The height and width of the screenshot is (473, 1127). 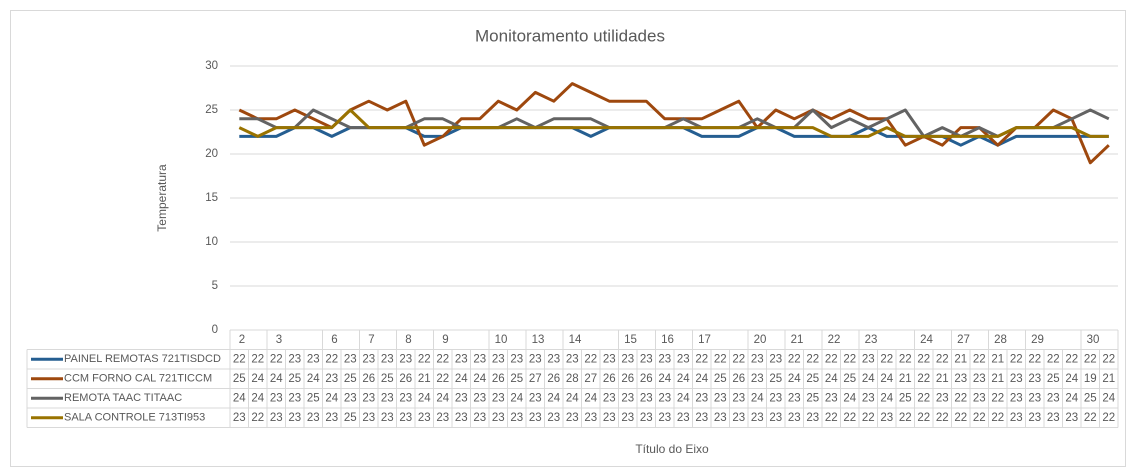 I want to click on series-line, so click(x=673, y=123).